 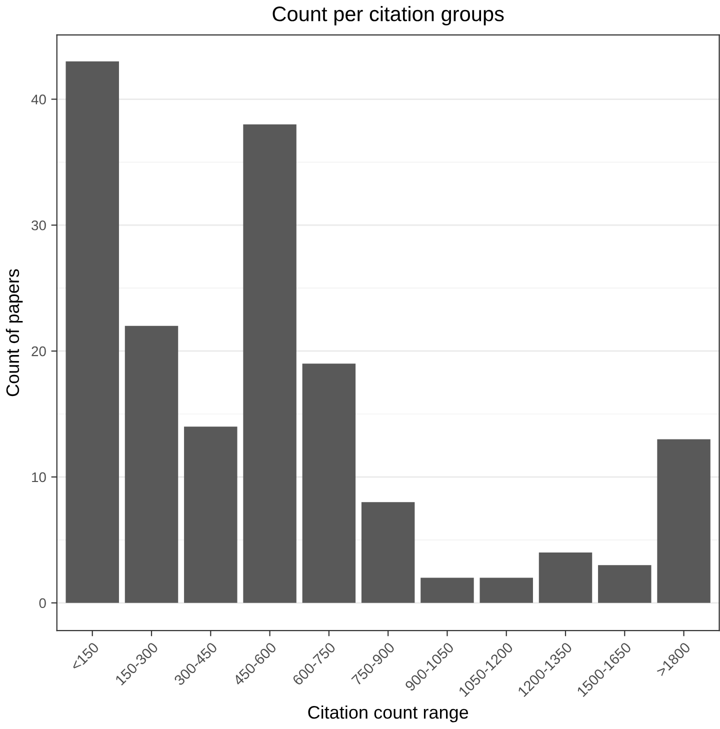 What do you see at coordinates (388, 713) in the screenshot?
I see `x-axis-title: Citation count range` at bounding box center [388, 713].